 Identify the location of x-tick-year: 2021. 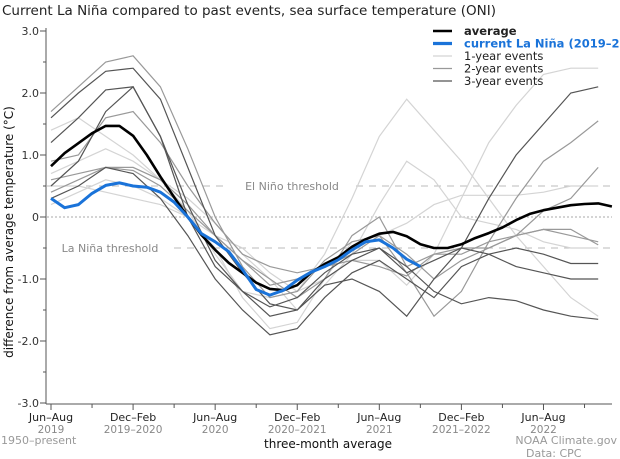
(379, 430).